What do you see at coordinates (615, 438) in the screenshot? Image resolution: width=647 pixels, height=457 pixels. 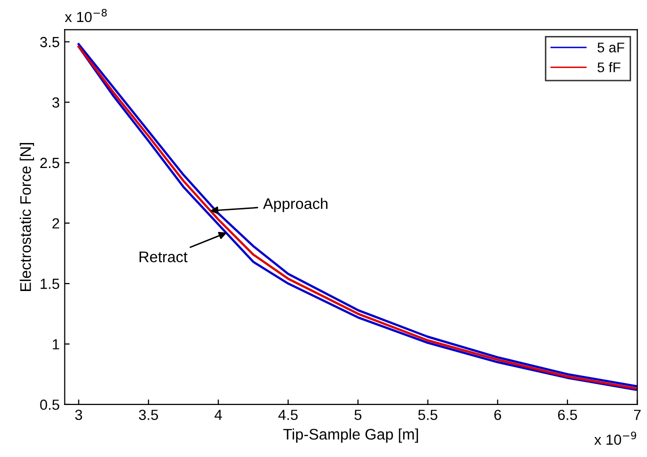 I see `text: x 10$^{−9}$` at bounding box center [615, 438].